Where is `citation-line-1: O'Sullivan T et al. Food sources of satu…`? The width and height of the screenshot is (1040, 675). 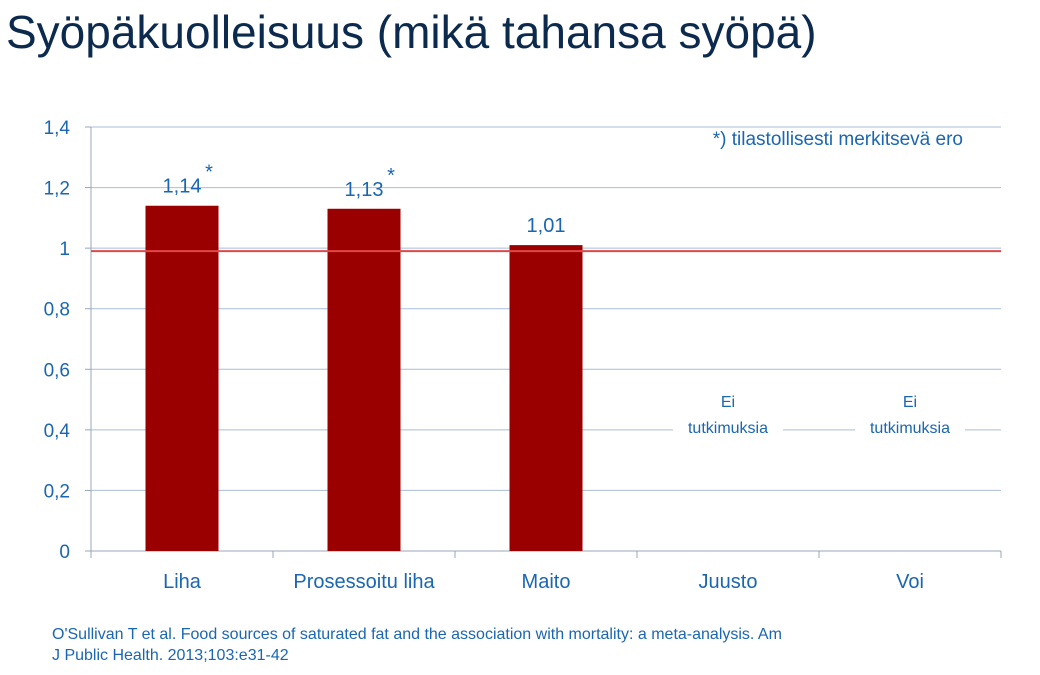
citation-line-1: O'Sullivan T et al. Food sources of satu… is located at coordinates (417, 634).